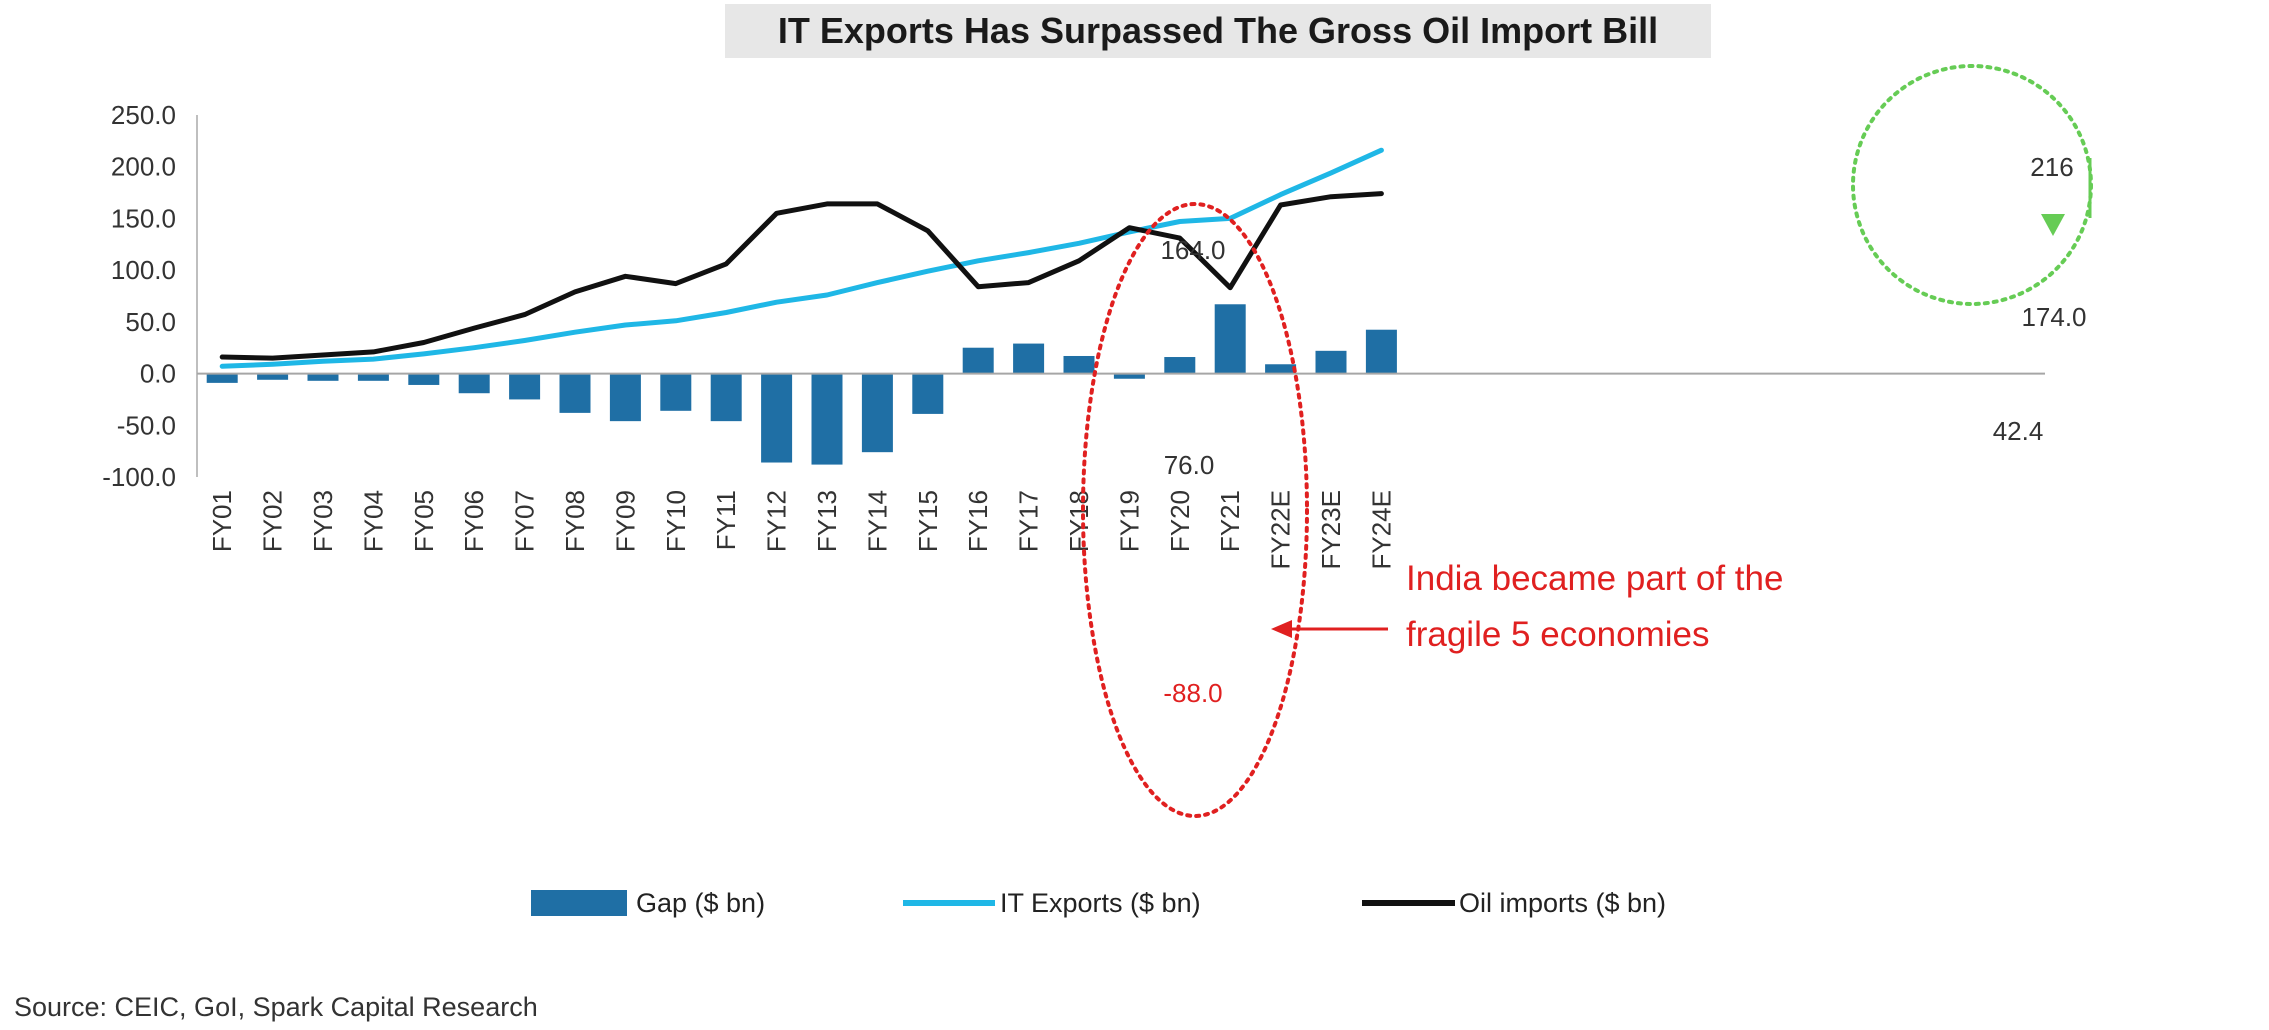 The image size is (2269, 1030). I want to click on x-tick-label: FY03, so click(323, 521).